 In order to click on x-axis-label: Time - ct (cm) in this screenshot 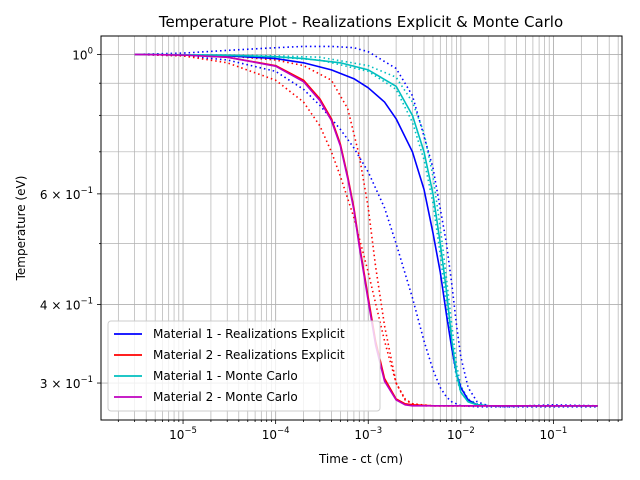, I will do `click(360, 459)`.